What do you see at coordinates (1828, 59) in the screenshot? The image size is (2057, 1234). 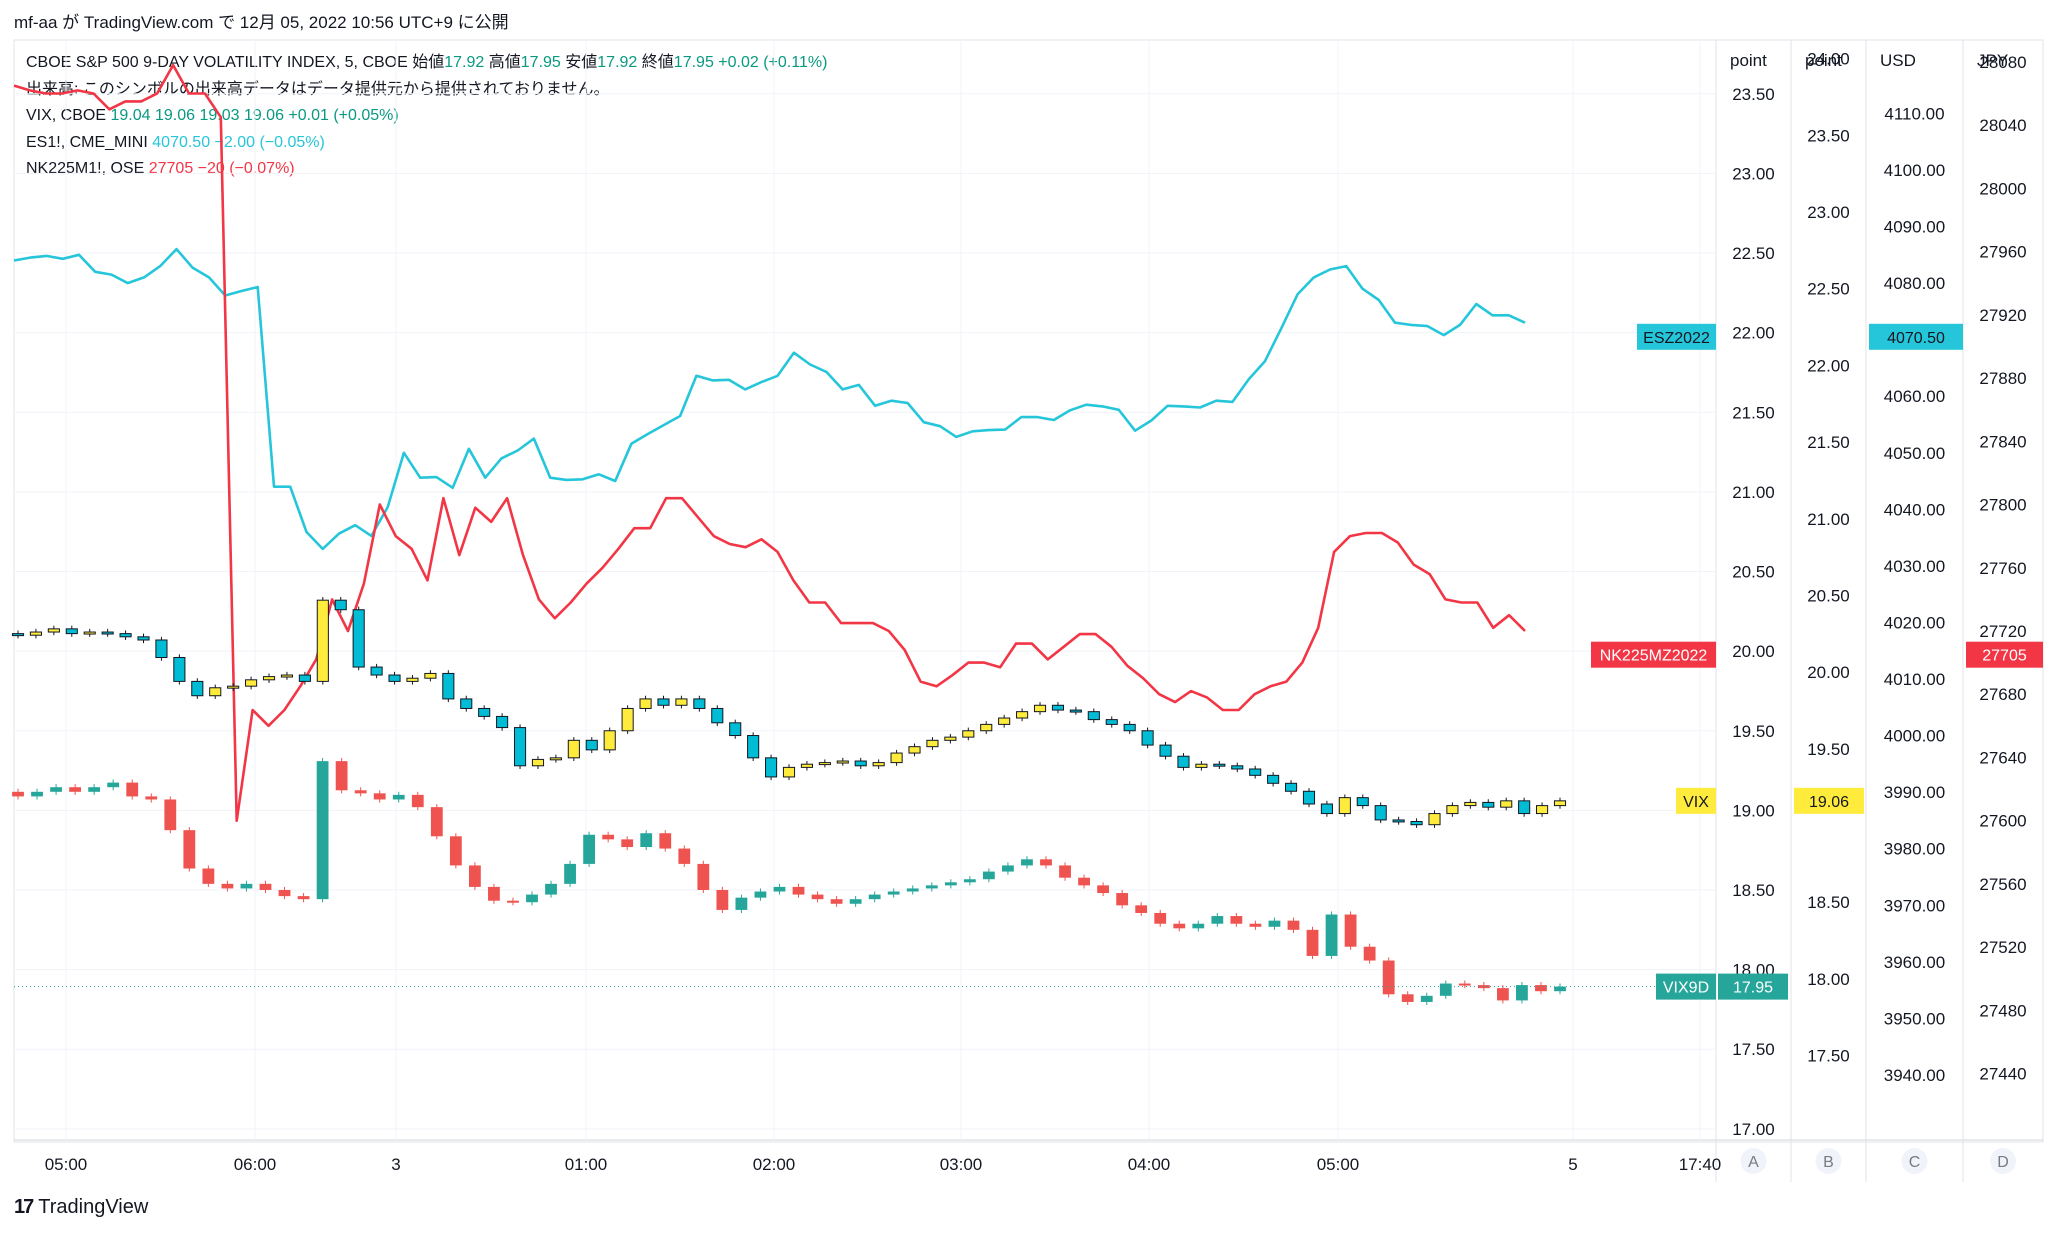 I see `axis-B-tick: 24.00` at bounding box center [1828, 59].